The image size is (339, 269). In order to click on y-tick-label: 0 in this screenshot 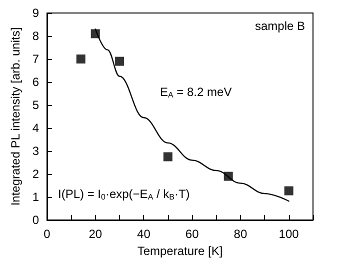, I will do `click(36, 220)`.